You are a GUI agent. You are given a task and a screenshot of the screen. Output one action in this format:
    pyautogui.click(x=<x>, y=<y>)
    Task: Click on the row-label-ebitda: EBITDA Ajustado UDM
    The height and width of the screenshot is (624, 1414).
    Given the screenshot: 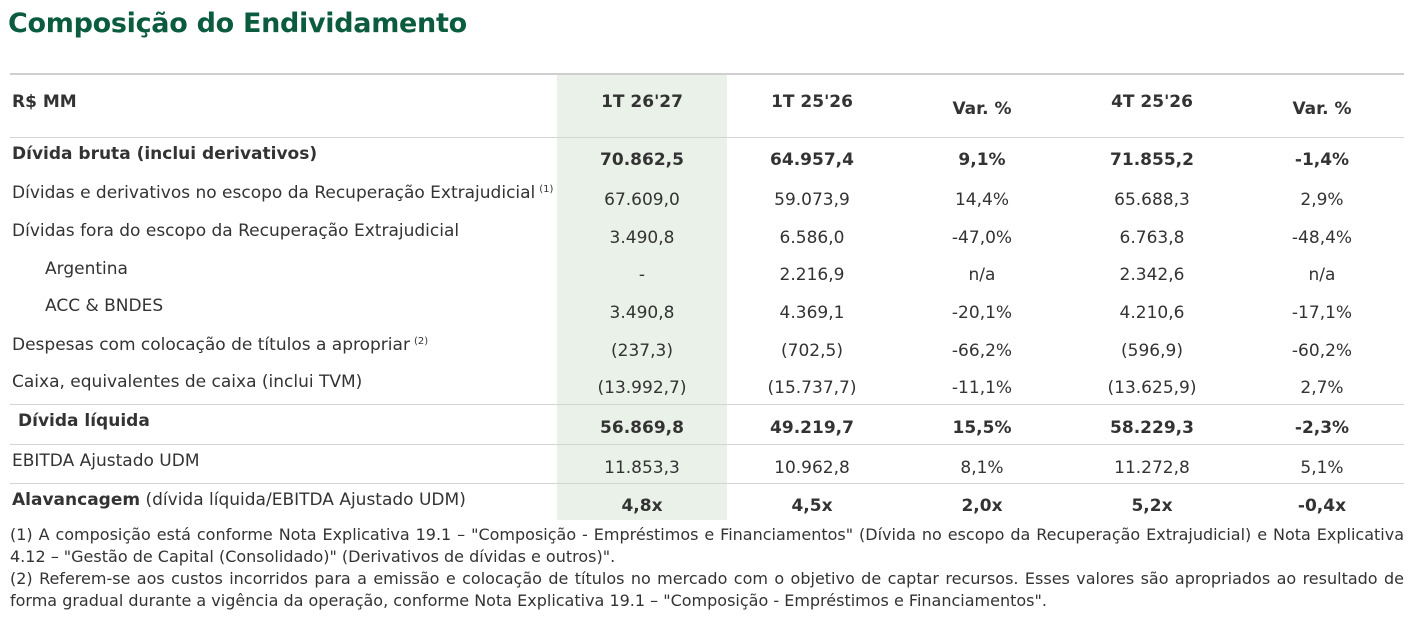 What is the action you would take?
    pyautogui.click(x=106, y=461)
    